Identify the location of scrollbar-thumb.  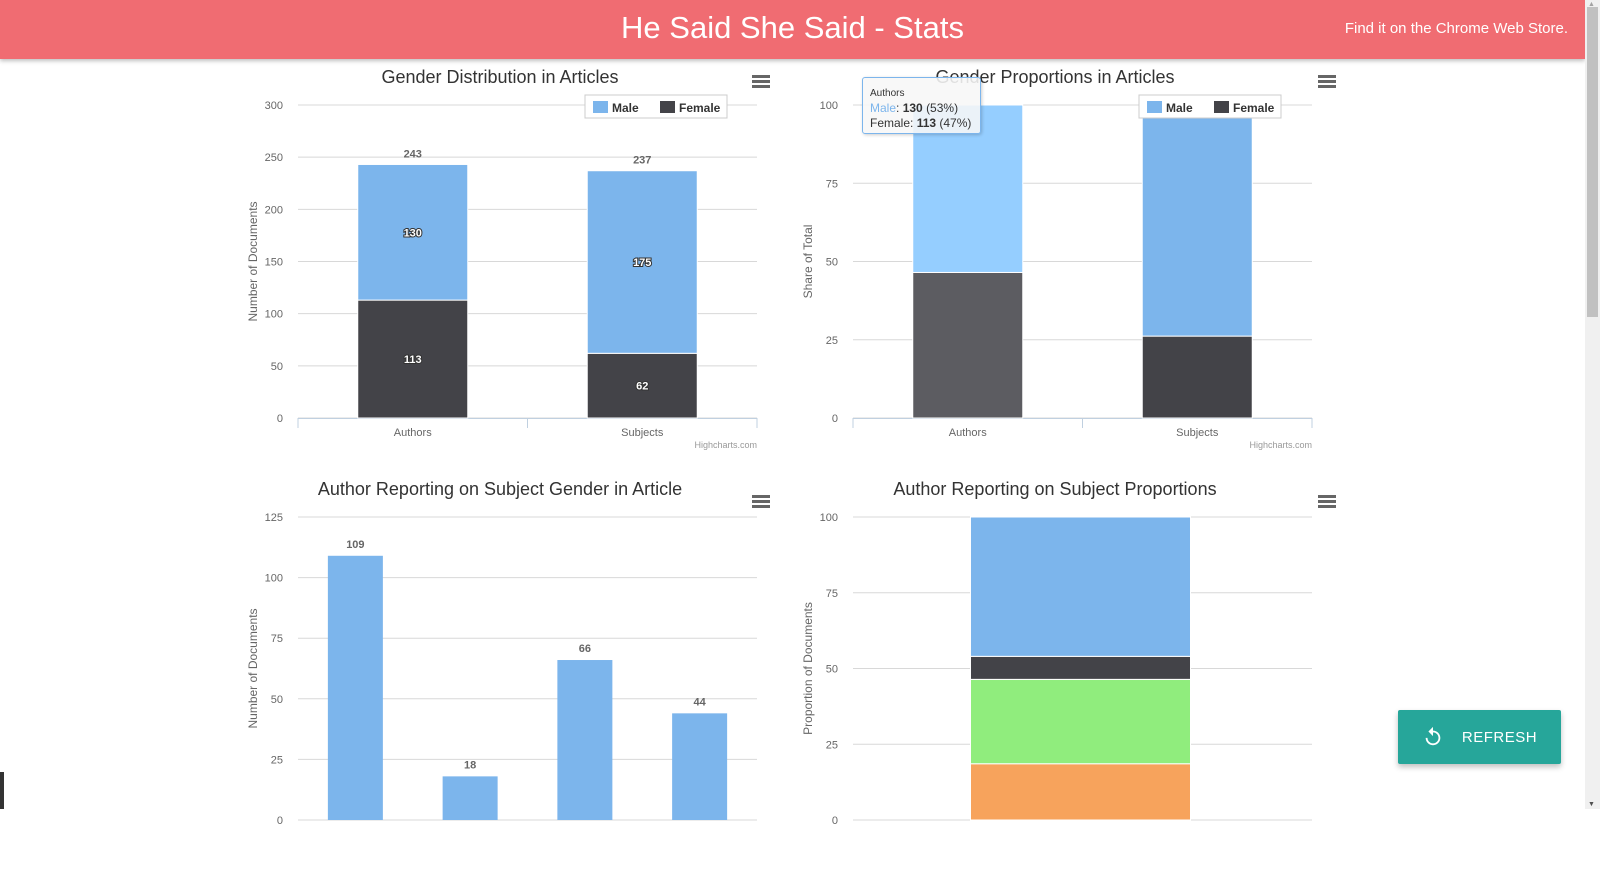
(1592, 162).